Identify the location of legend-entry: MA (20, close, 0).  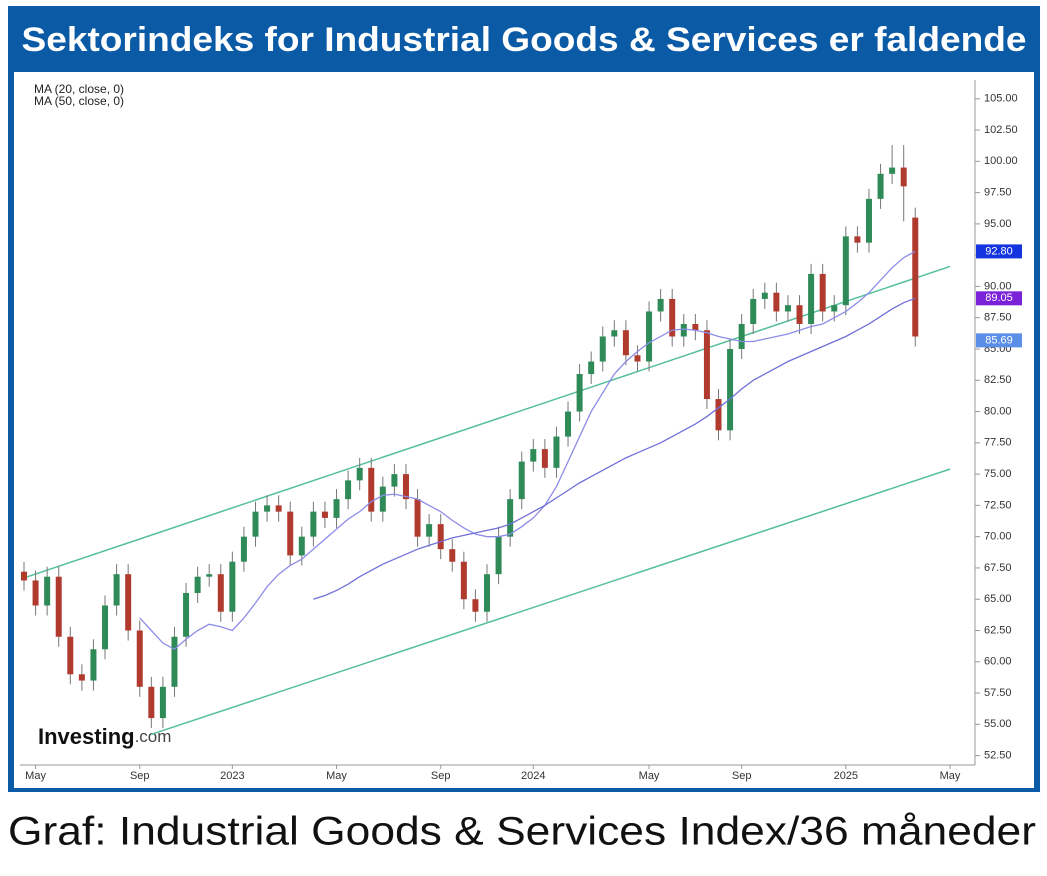
(79, 89).